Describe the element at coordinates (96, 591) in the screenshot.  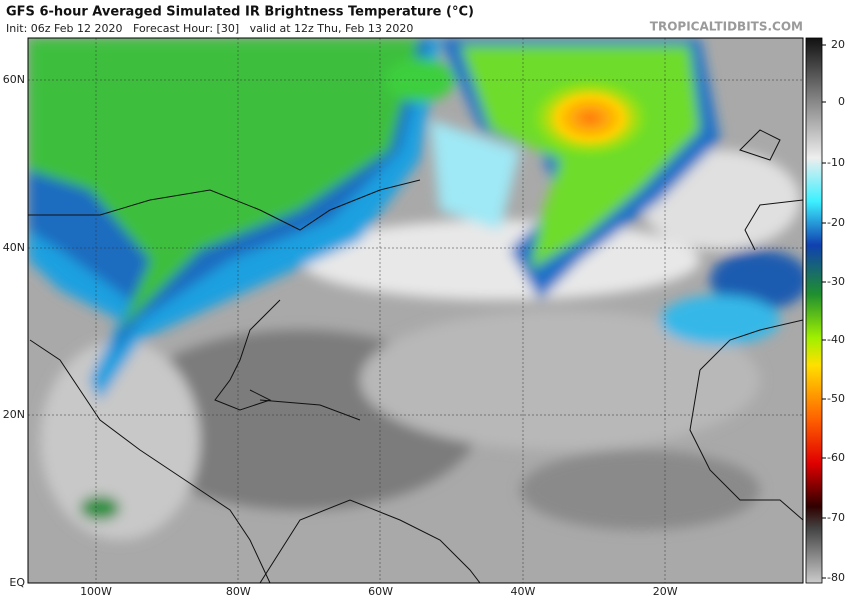
I see `lon-label: 100W` at that location.